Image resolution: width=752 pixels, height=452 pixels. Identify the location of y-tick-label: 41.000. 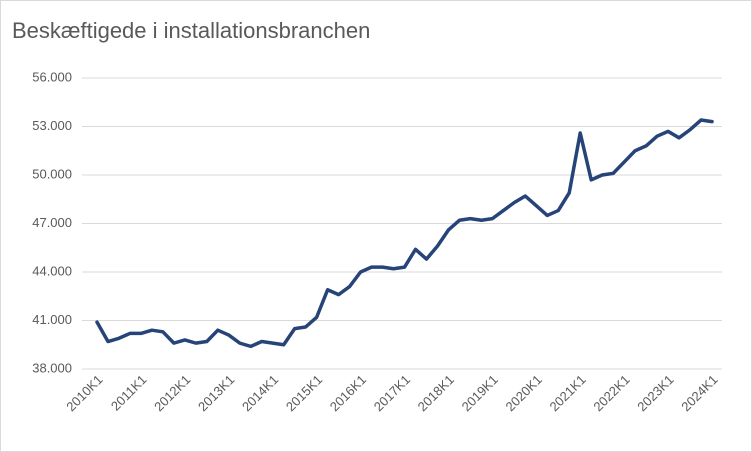
(52, 319).